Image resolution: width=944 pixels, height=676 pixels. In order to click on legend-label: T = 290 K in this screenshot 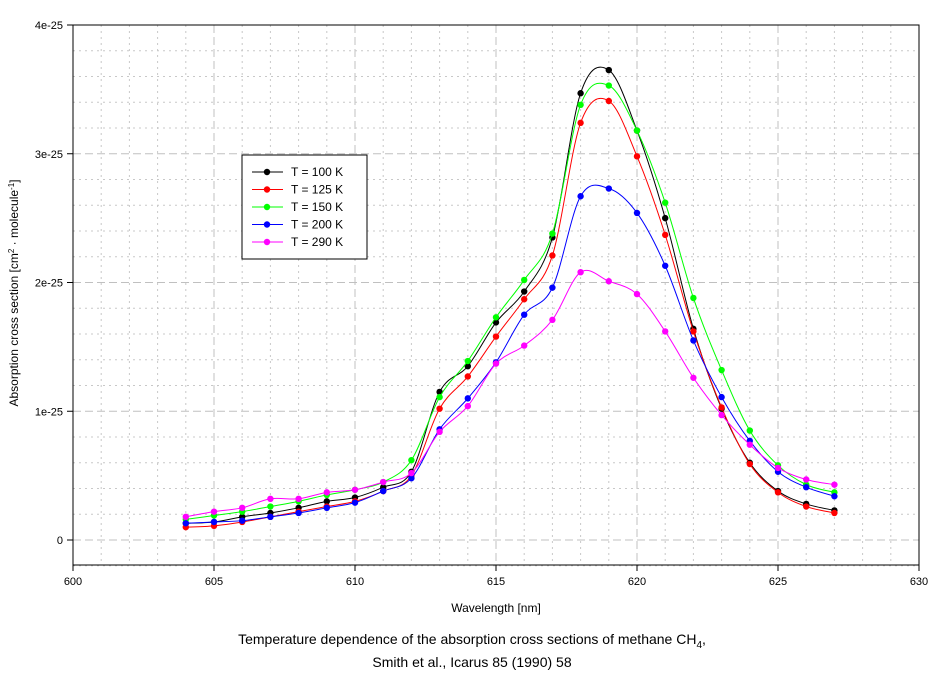, I will do `click(317, 242)`.